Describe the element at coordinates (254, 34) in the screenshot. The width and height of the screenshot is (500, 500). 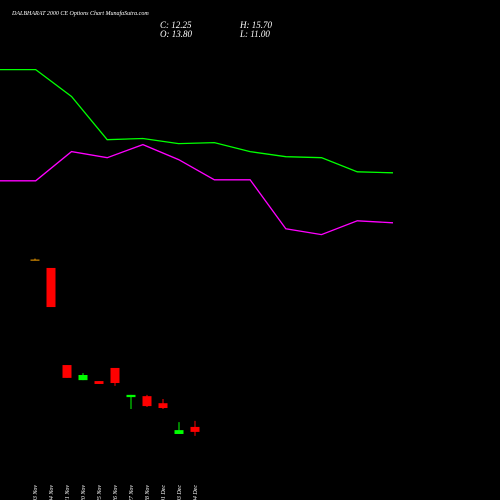
I see `readout-low: L: 11.00` at that location.